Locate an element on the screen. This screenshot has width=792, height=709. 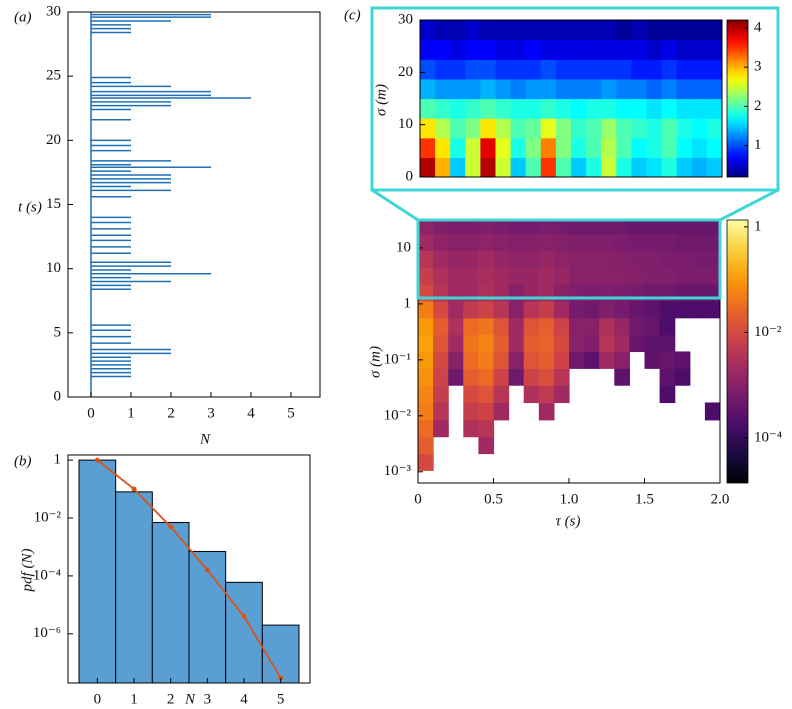
y-axis-label: σ (m) is located at coordinates (375, 362).